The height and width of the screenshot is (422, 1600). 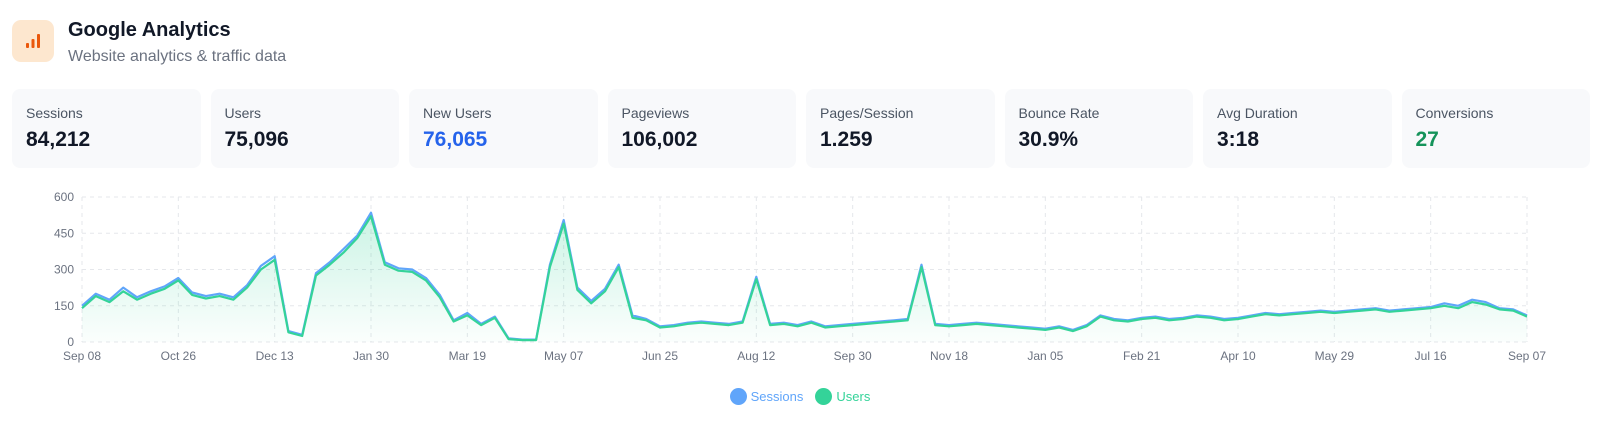 What do you see at coordinates (64, 233) in the screenshot?
I see `y-tick-label: 450` at bounding box center [64, 233].